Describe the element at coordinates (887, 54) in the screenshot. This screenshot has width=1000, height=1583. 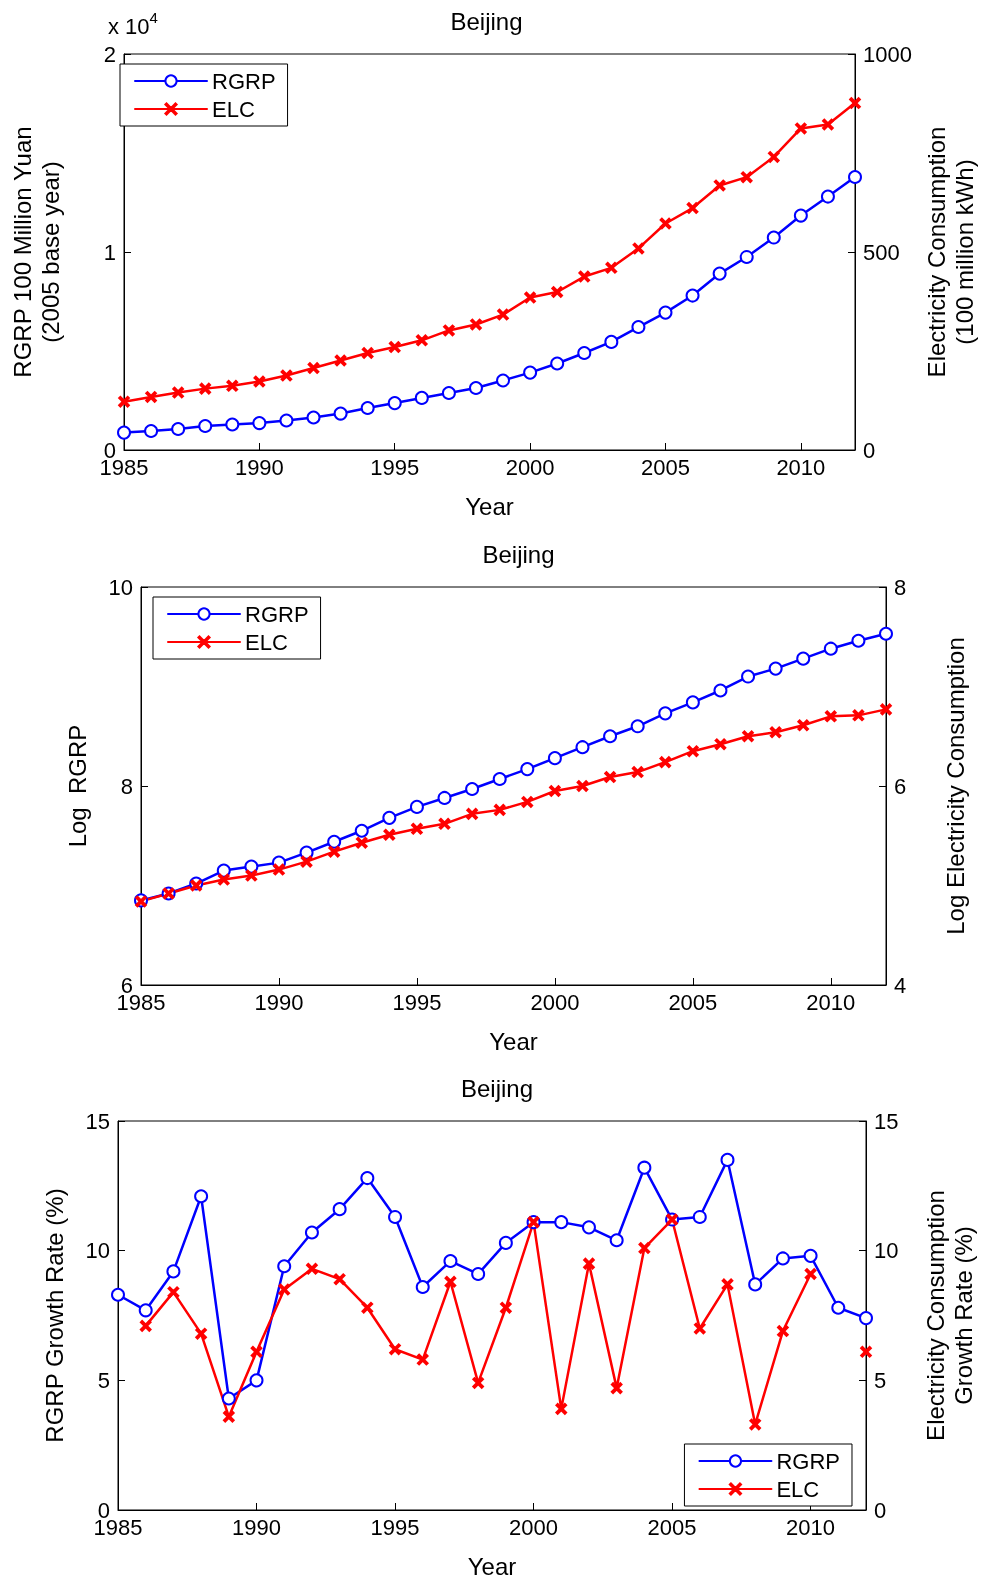
I see `y2-tick-label: 1000` at that location.